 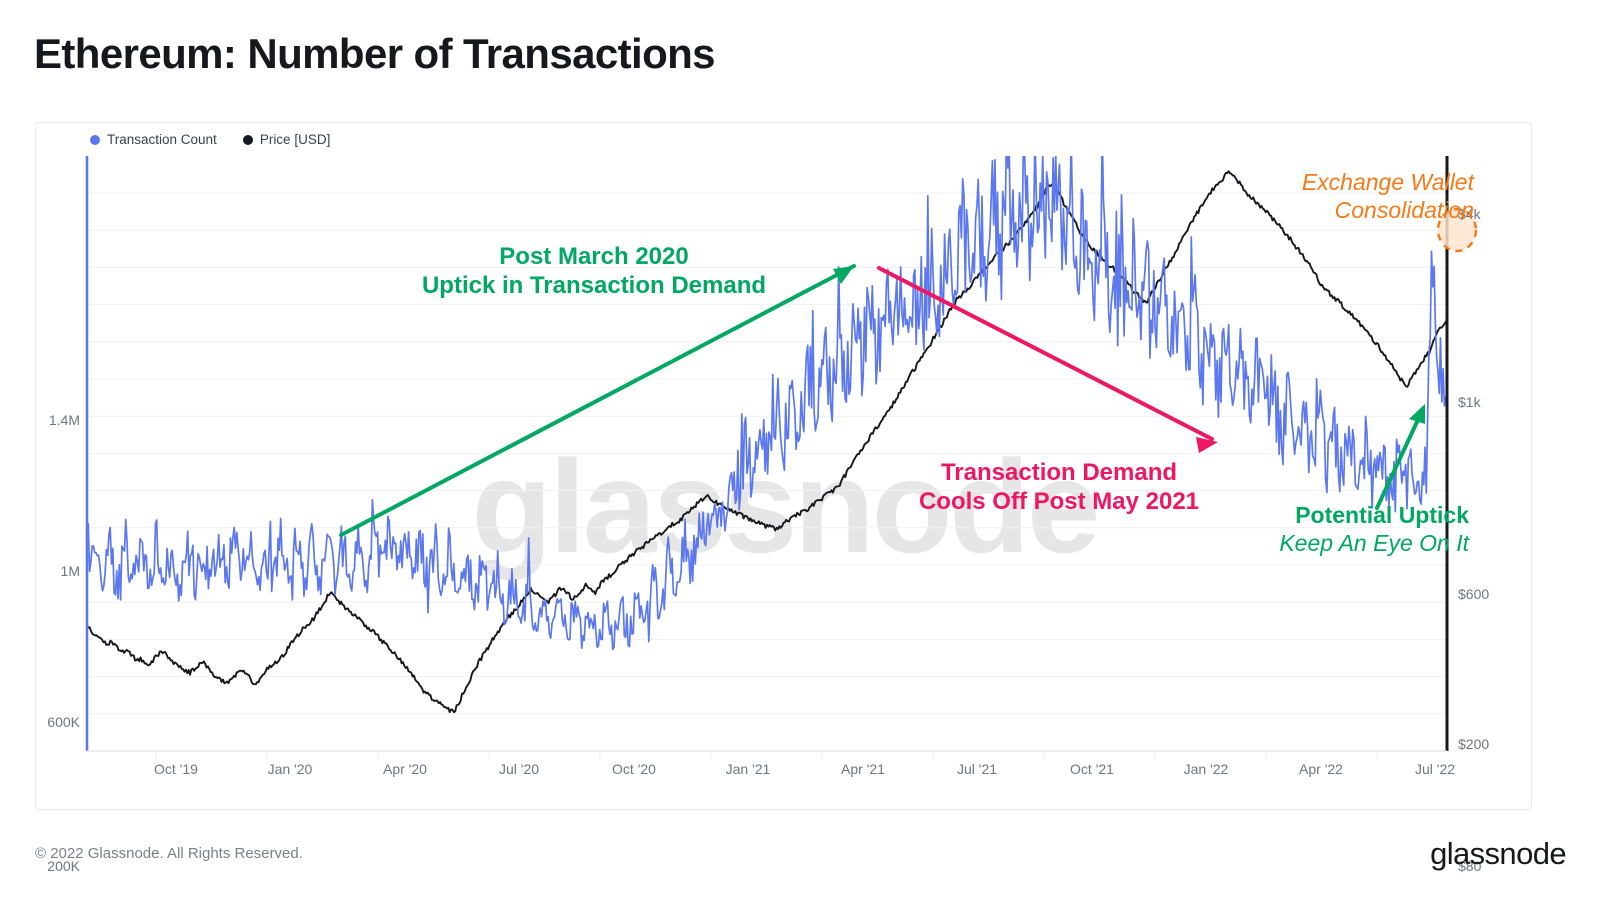 What do you see at coordinates (1092, 769) in the screenshot?
I see `x-tick: Oct '21` at bounding box center [1092, 769].